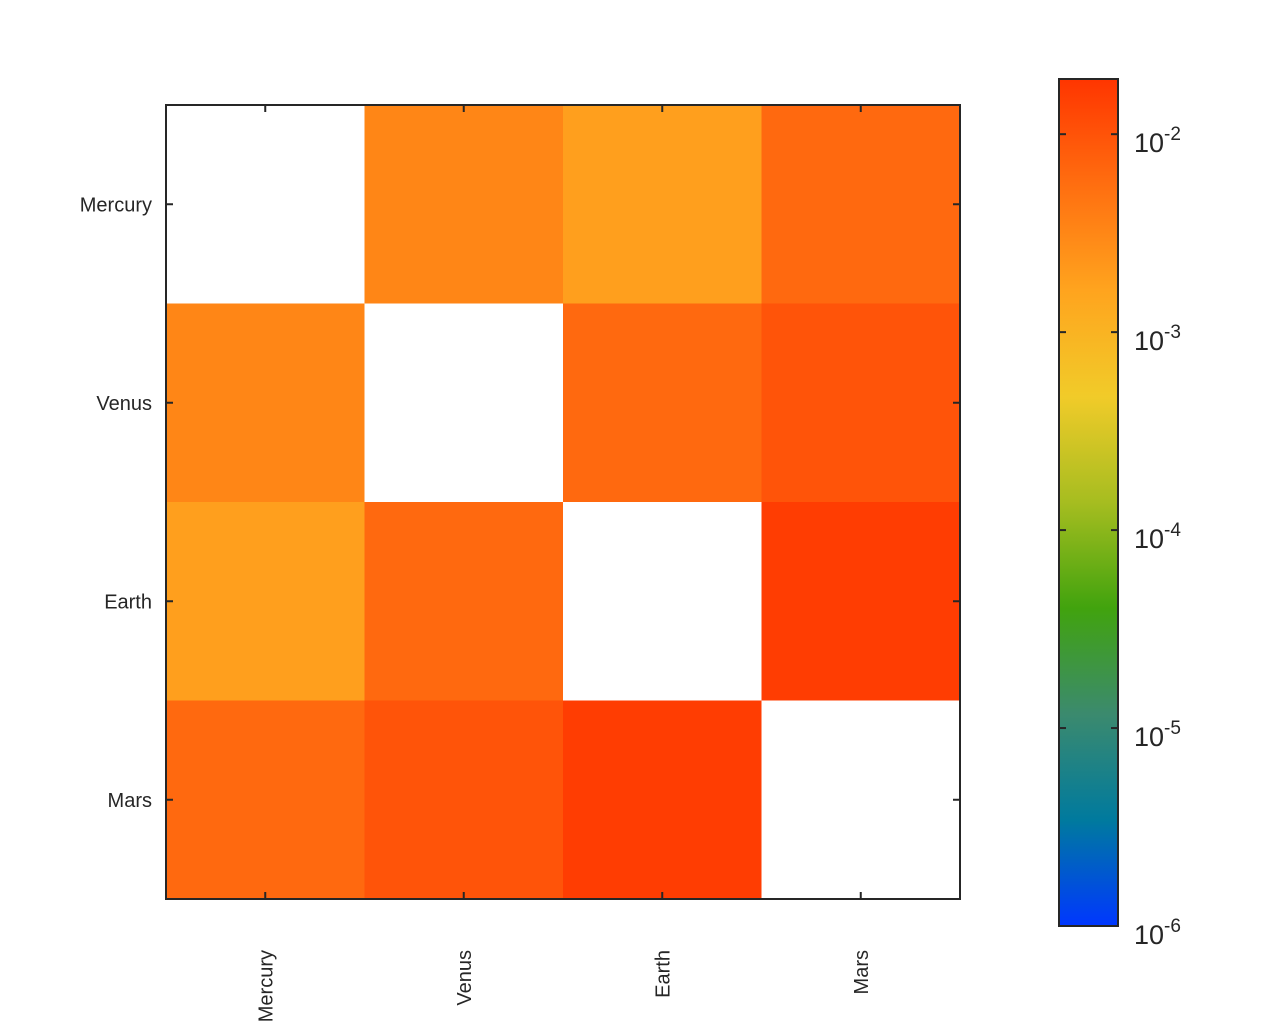 The image size is (1281, 1025). What do you see at coordinates (662, 800) in the screenshot?
I see `heatmap-cell-mars-earth` at bounding box center [662, 800].